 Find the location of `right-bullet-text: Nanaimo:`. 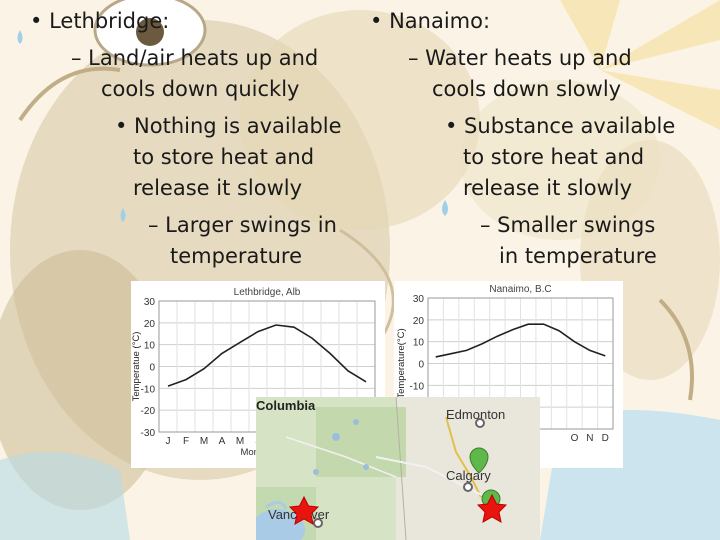

right-bullet-text: Nanaimo: is located at coordinates (440, 21).